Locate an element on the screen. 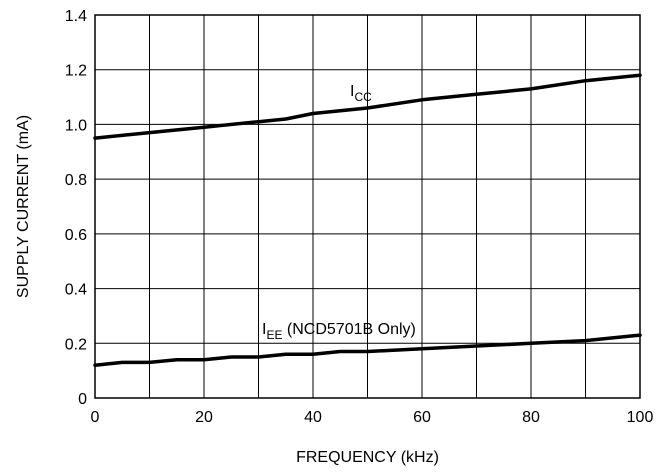 The image size is (660, 475). y-axis-title: SUPPLY CURRENT (mA) is located at coordinates (23, 206).